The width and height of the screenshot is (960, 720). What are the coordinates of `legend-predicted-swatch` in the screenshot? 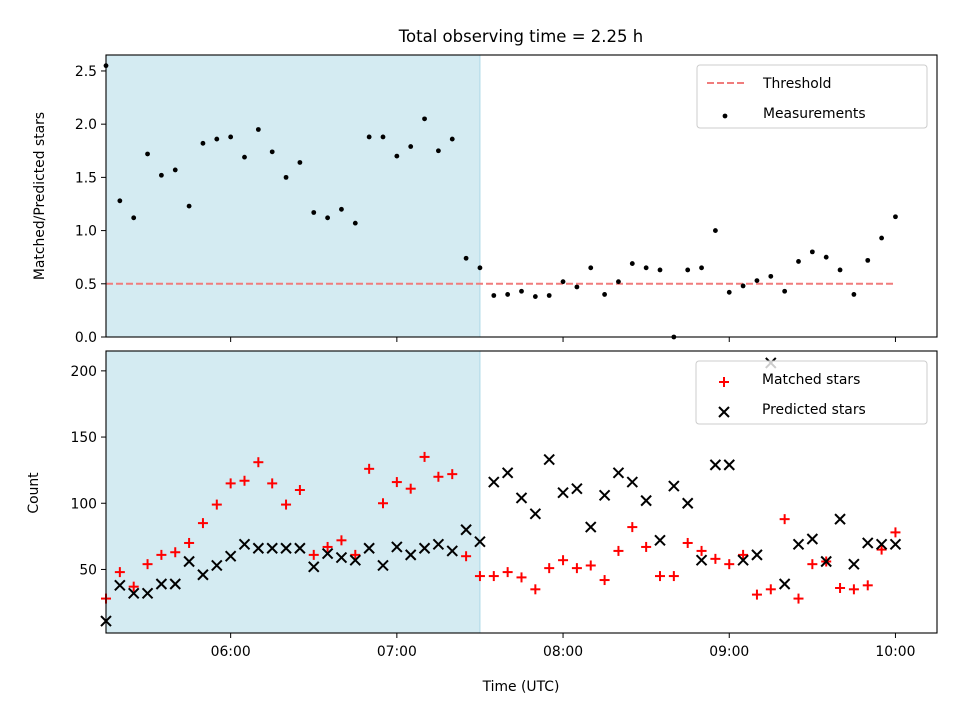 It's located at (724, 412).